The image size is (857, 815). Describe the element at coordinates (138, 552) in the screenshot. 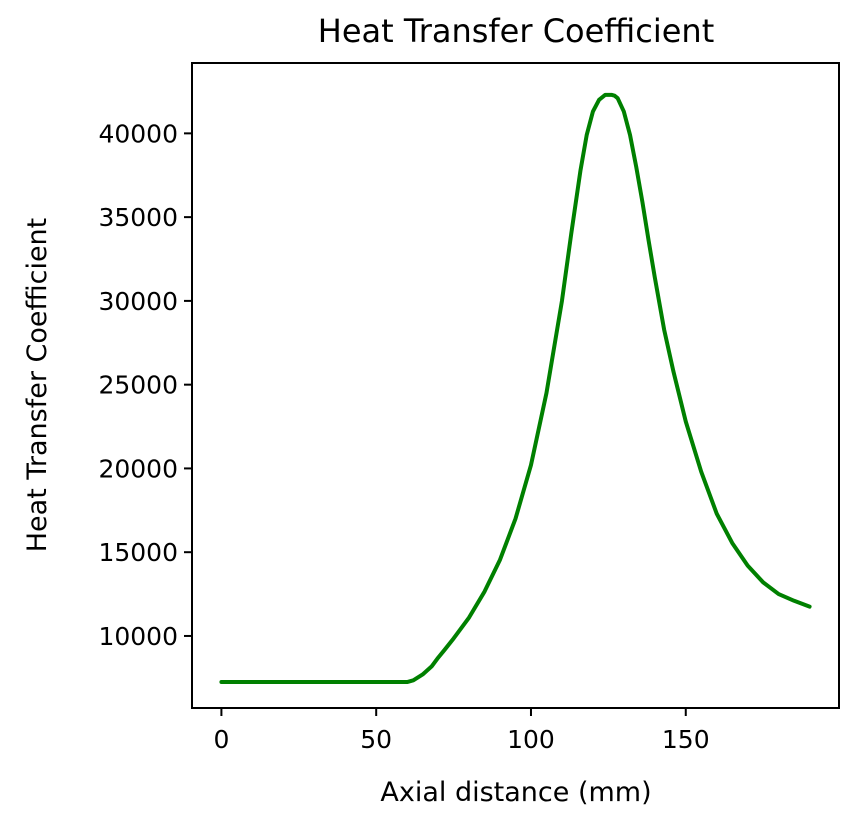

I see `y-tick-label: 15000` at that location.